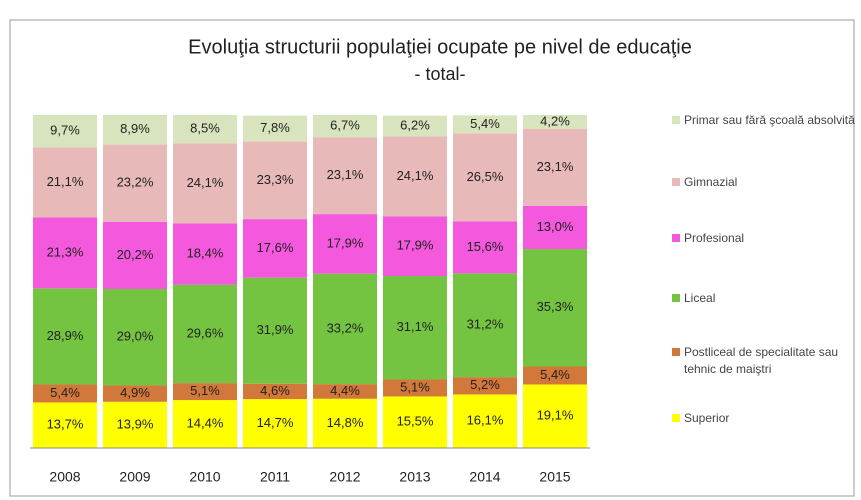 Image resolution: width=861 pixels, height=500 pixels. I want to click on data-label: 8,9%, so click(135, 128).